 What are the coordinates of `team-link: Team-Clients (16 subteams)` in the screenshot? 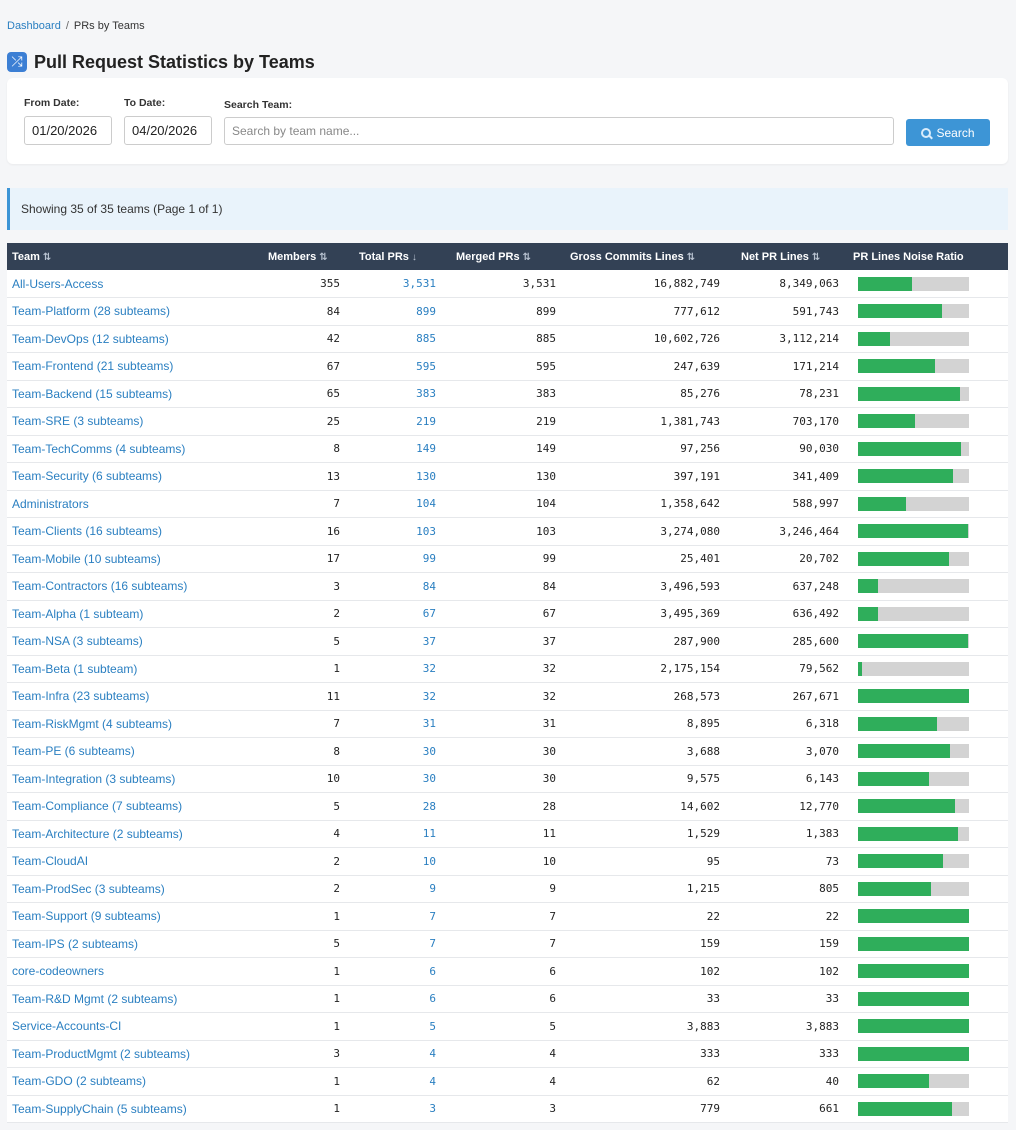 It's located at (87, 531).